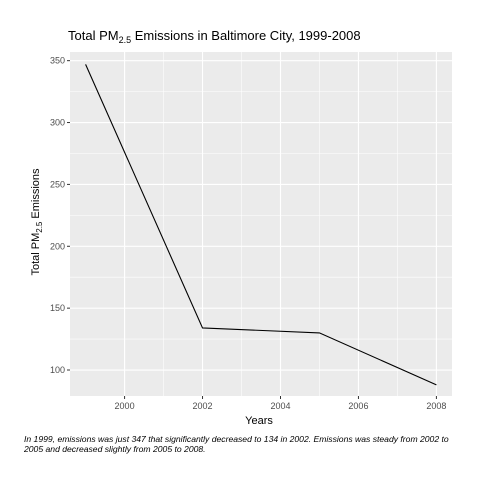 This screenshot has width=480, height=480. What do you see at coordinates (57, 308) in the screenshot?
I see `y-tick-label: 150` at bounding box center [57, 308].